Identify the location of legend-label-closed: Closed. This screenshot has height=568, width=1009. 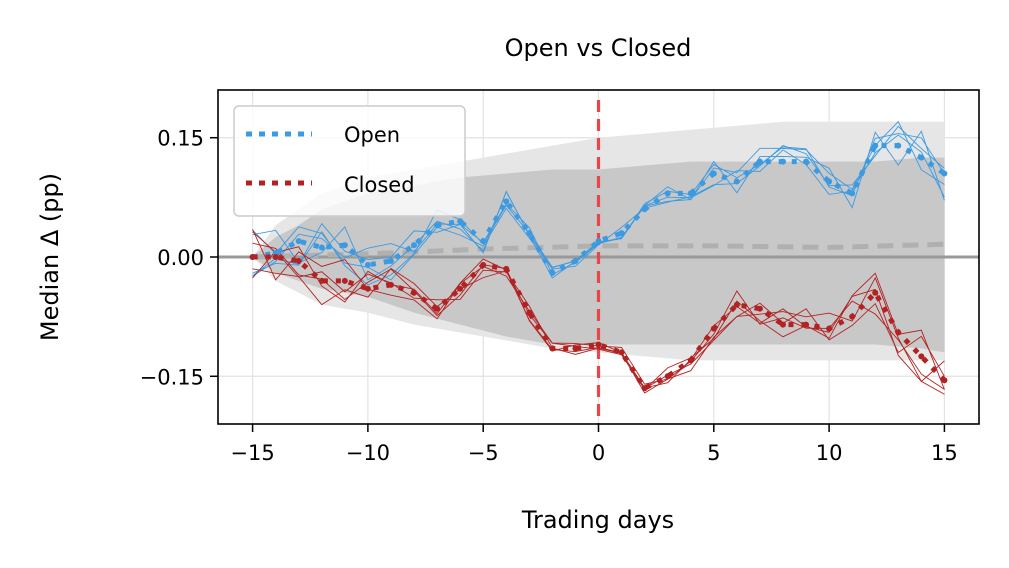
(379, 185).